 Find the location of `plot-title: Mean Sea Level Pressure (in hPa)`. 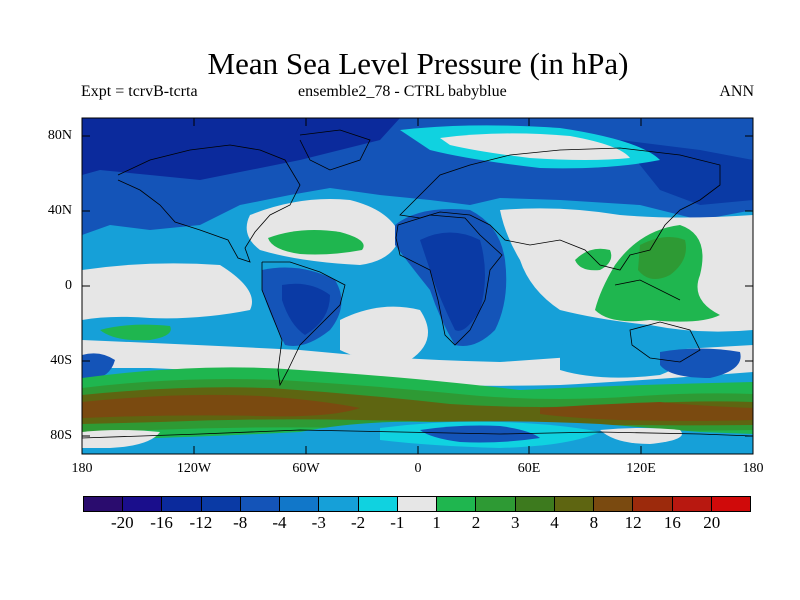

plot-title: Mean Sea Level Pressure (in hPa) is located at coordinates (418, 63).